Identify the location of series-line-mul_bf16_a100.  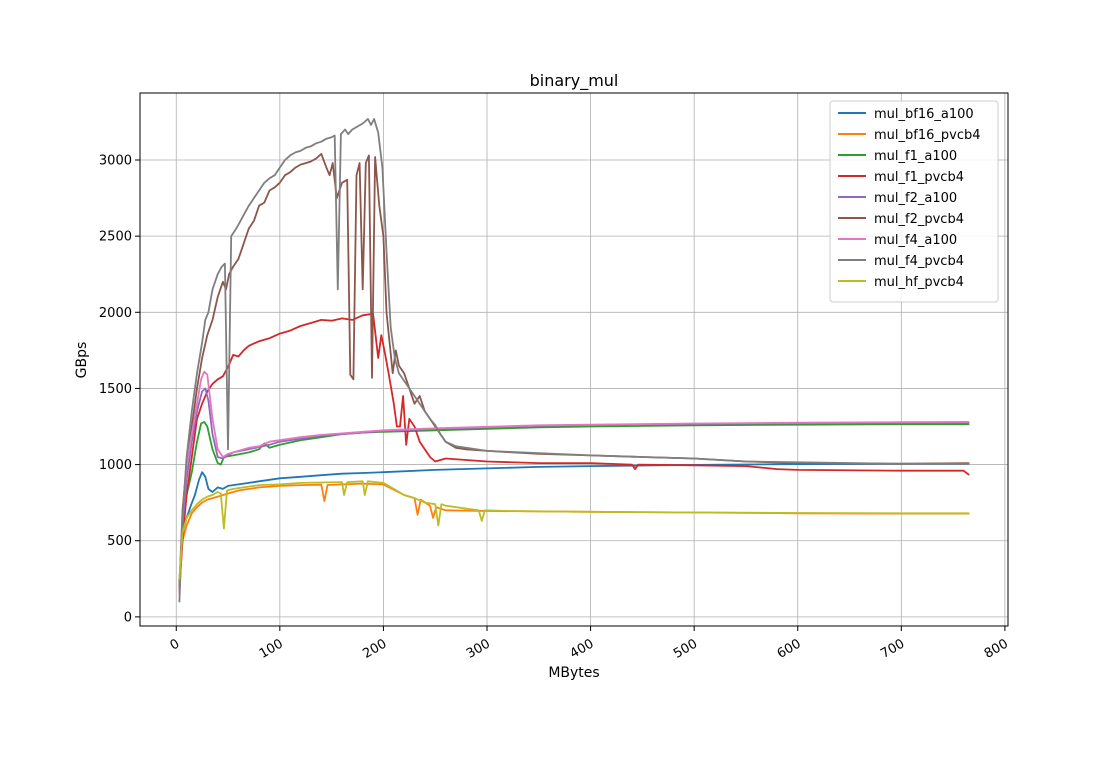
(574, 522).